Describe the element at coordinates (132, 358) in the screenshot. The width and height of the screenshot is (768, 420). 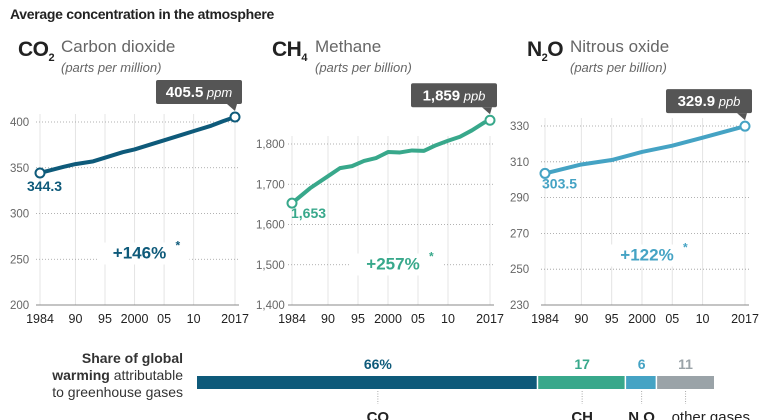
I see `share-title-line1: Share of global` at that location.